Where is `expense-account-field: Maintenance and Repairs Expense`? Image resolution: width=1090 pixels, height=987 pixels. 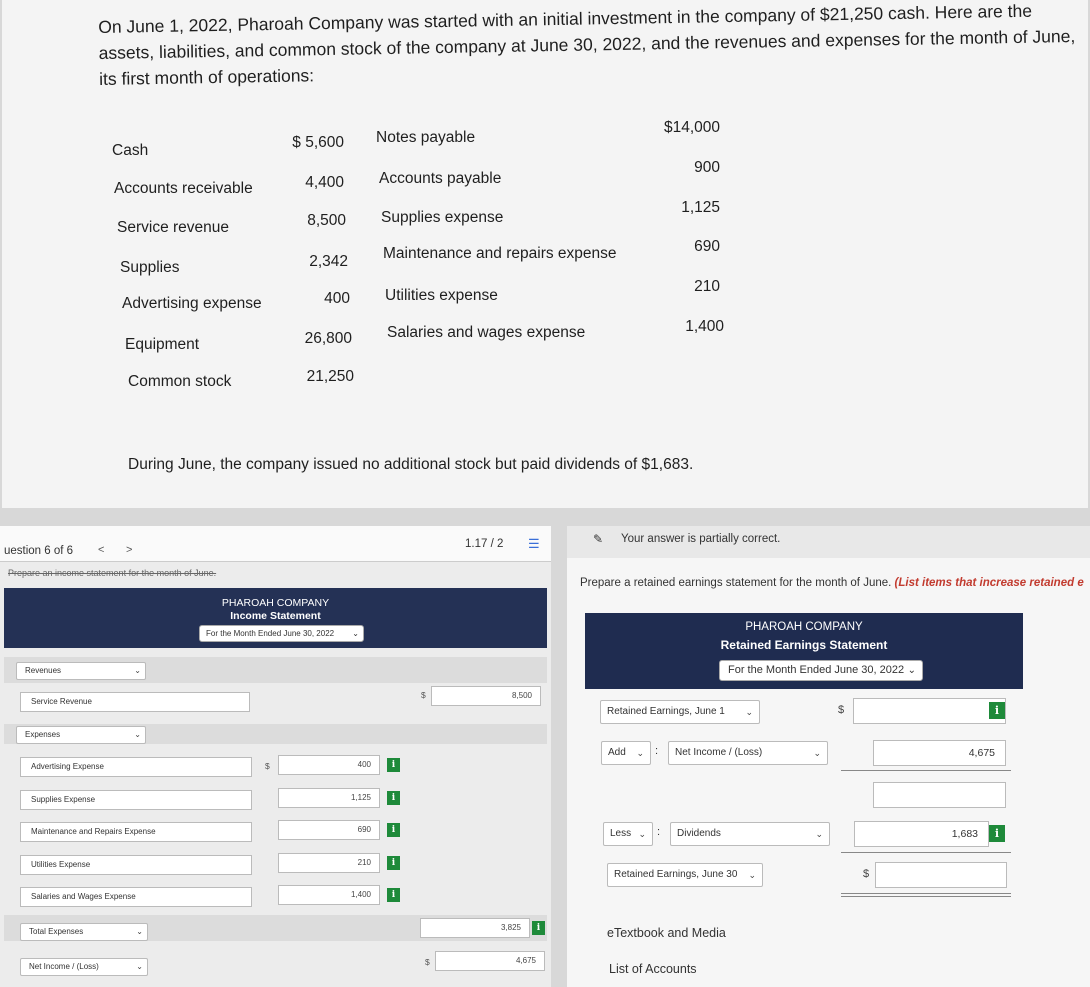
expense-account-field: Maintenance and Repairs Expense is located at coordinates (136, 832).